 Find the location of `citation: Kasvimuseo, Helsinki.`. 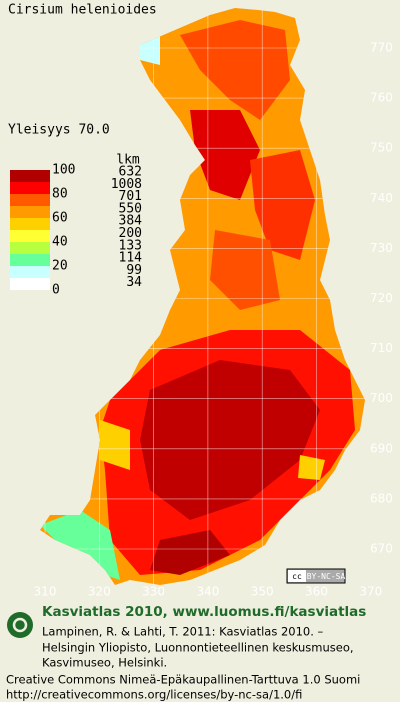

citation: Kasvimuseo, Helsinki. is located at coordinates (104, 663).